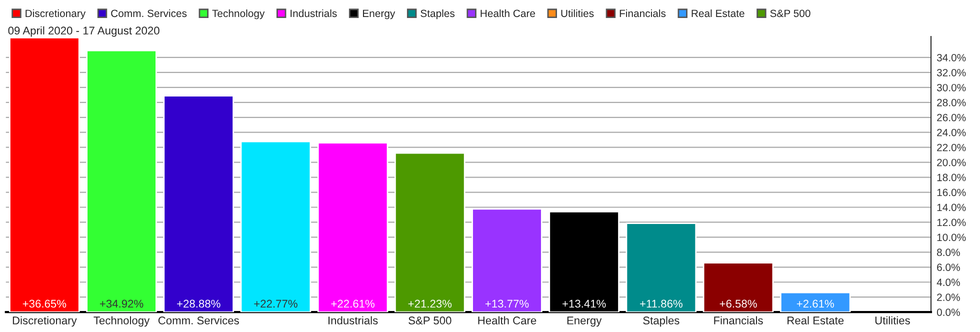 The image size is (980, 332). What do you see at coordinates (951, 102) in the screenshot?
I see `y-tick-label: 28.0%` at bounding box center [951, 102].